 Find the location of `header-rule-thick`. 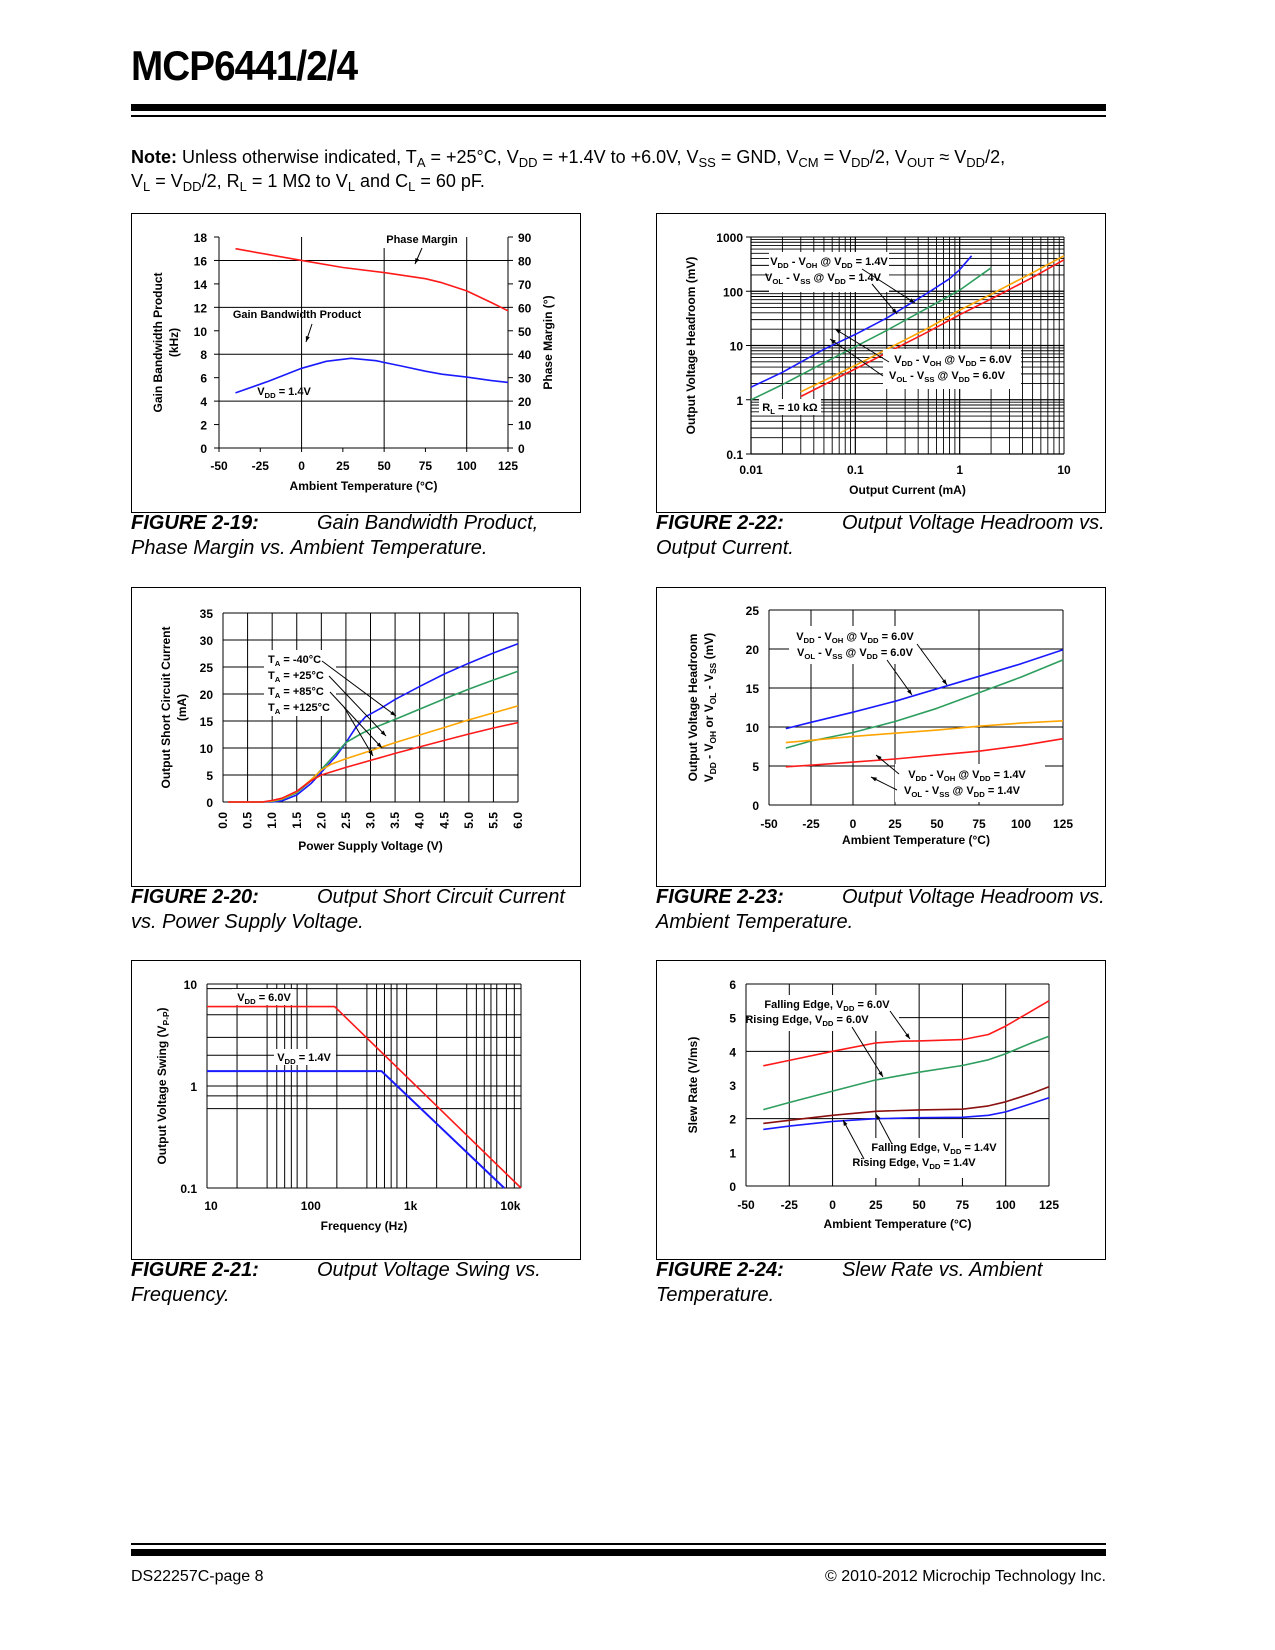

header-rule-thick is located at coordinates (618, 107).